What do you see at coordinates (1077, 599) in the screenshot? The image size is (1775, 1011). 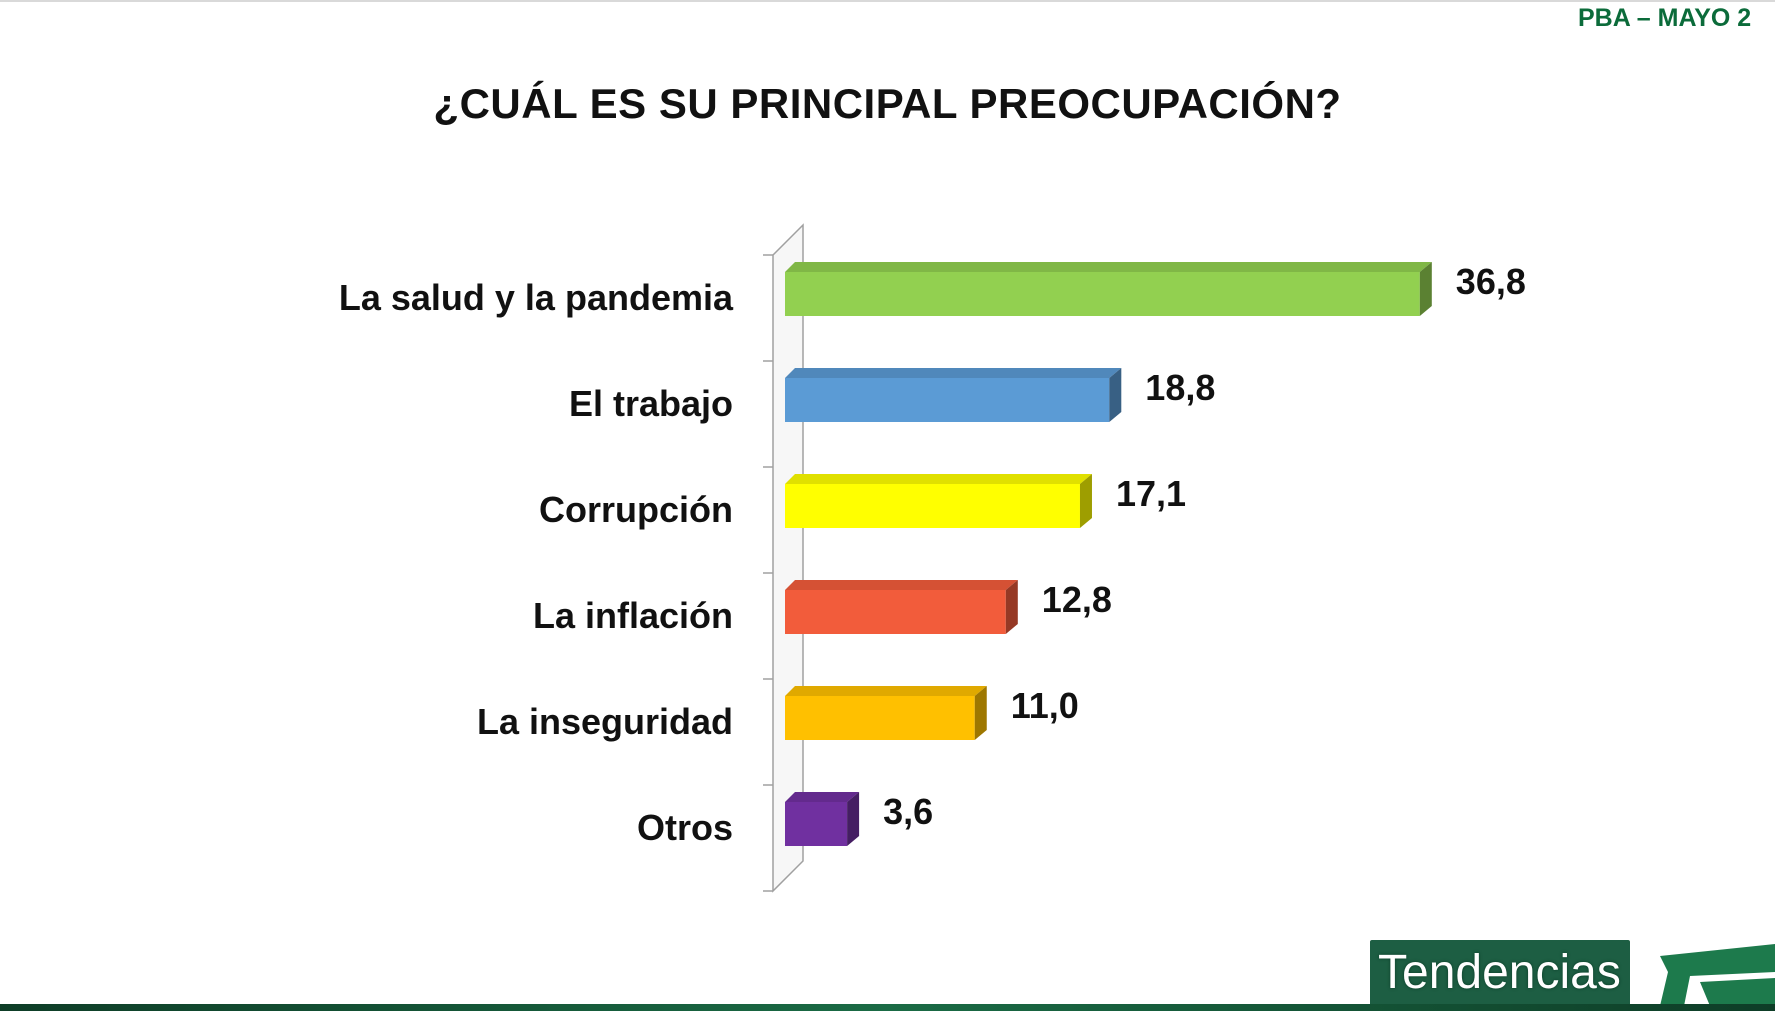 I see `value-label: 12,8` at bounding box center [1077, 599].